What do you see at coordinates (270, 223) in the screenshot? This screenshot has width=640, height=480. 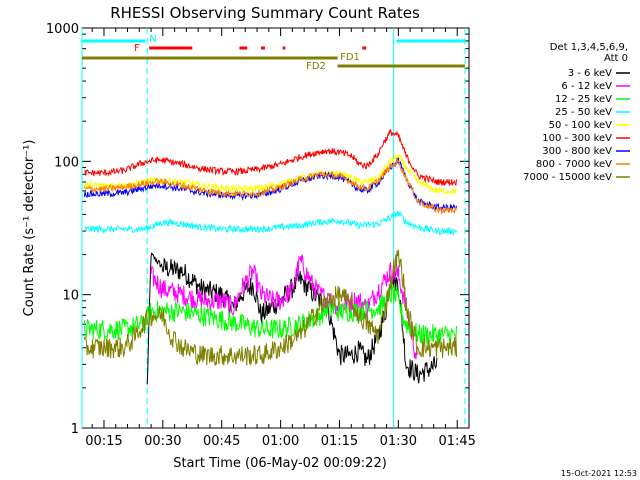 I see `series-line-25-50kev` at bounding box center [270, 223].